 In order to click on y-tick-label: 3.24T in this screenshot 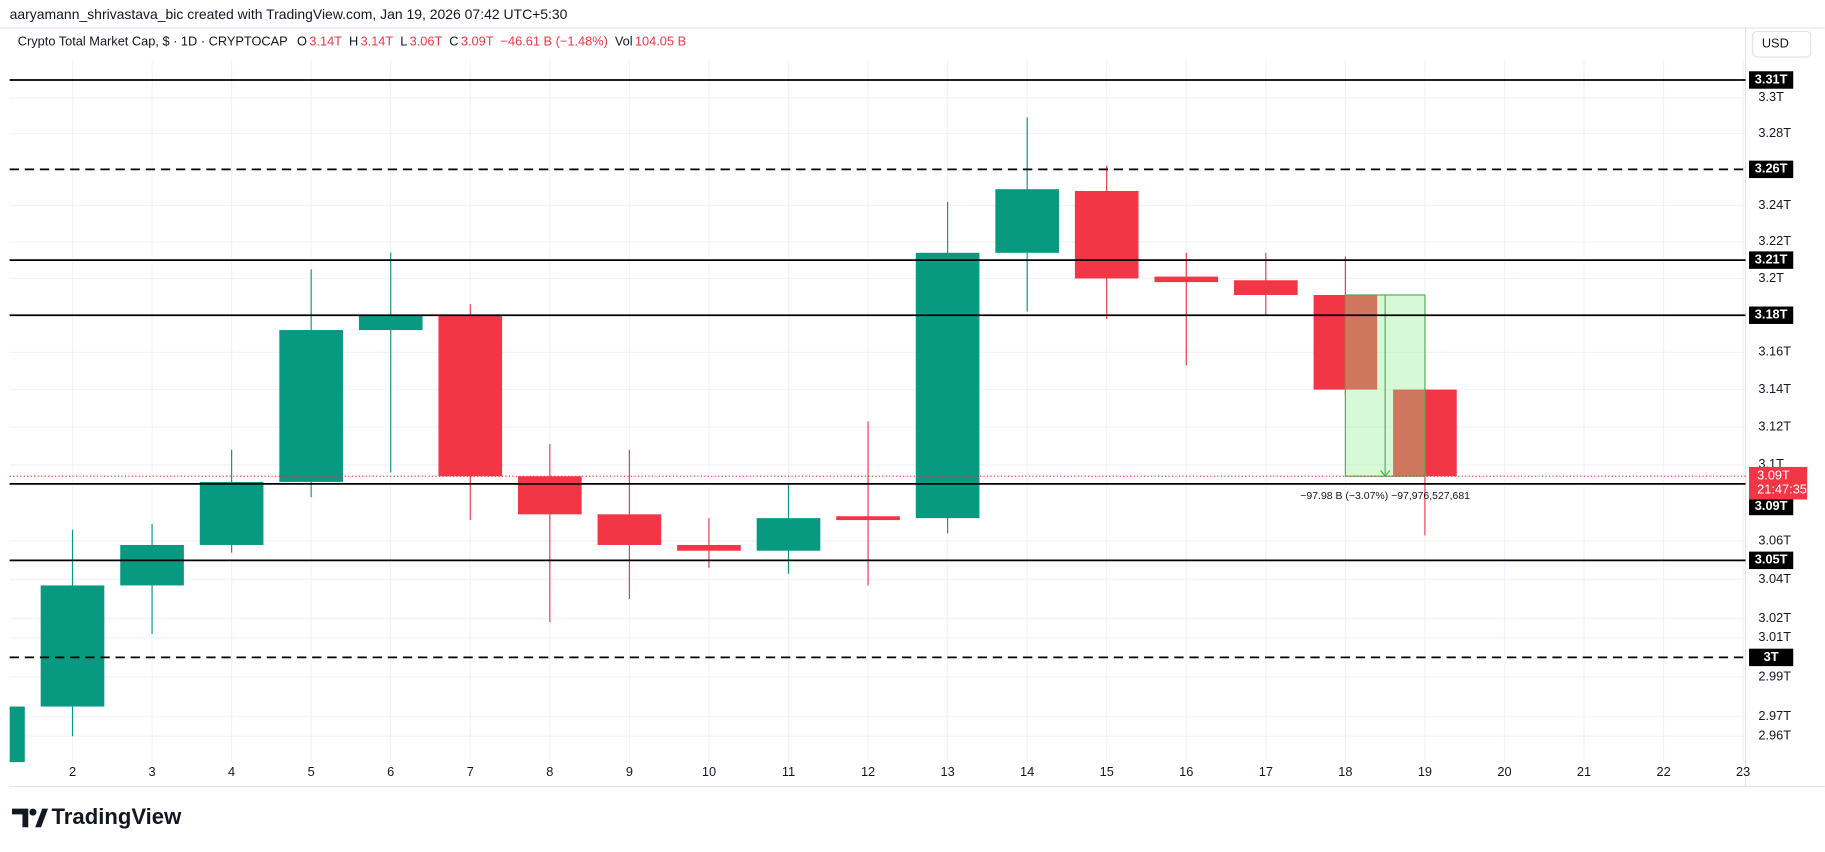, I will do `click(1774, 204)`.